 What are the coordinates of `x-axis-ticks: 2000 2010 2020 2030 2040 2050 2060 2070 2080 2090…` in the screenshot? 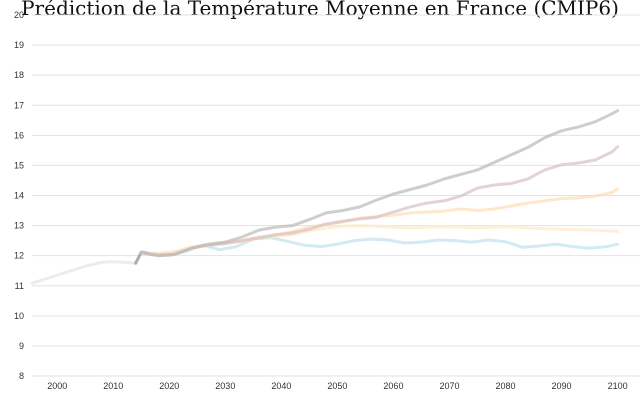 It's located at (337, 386).